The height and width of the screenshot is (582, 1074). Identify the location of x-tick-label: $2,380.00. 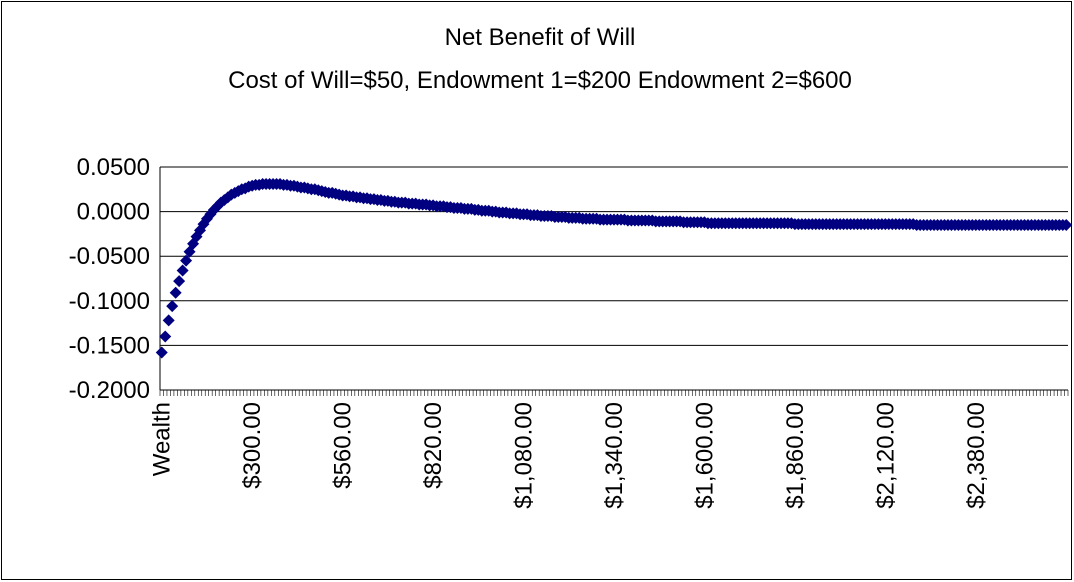
(976, 455).